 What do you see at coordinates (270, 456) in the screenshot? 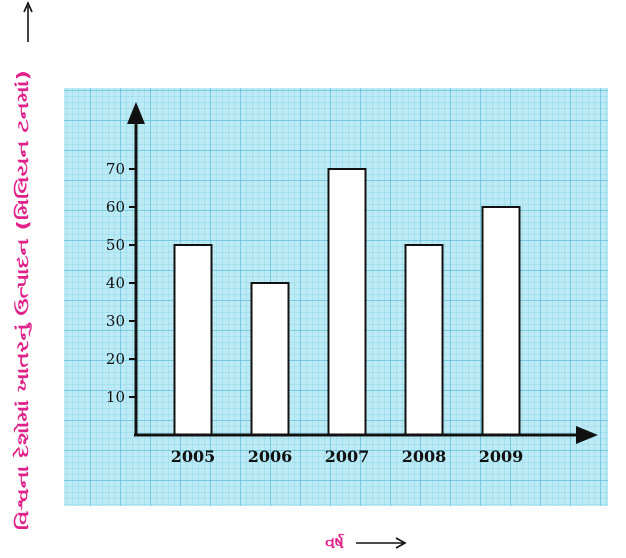
I see `x-tick-label: 2006` at bounding box center [270, 456].